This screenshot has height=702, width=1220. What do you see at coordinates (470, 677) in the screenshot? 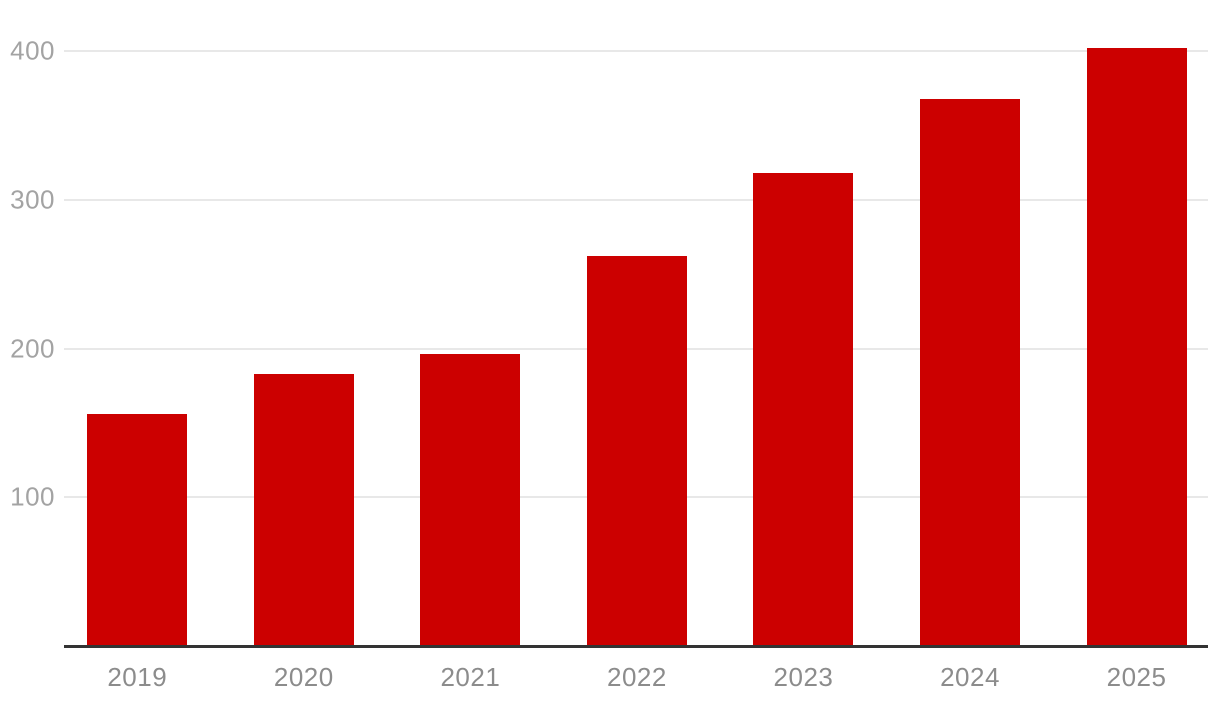
I see `xtick-label-2021: 2021` at bounding box center [470, 677].